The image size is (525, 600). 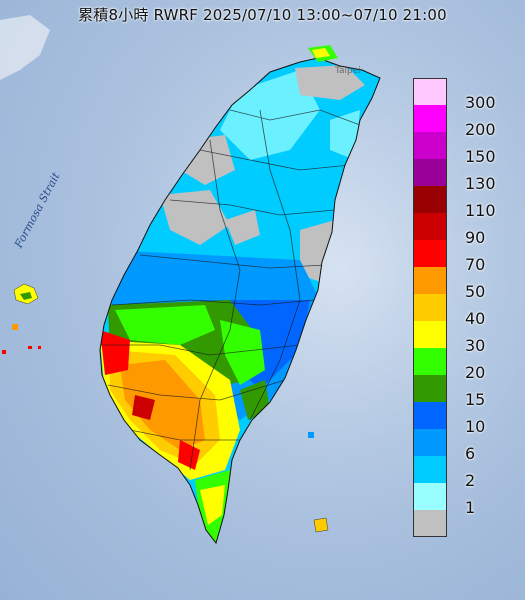 What do you see at coordinates (480, 156) in the screenshot?
I see `legend-label: 150` at bounding box center [480, 156].